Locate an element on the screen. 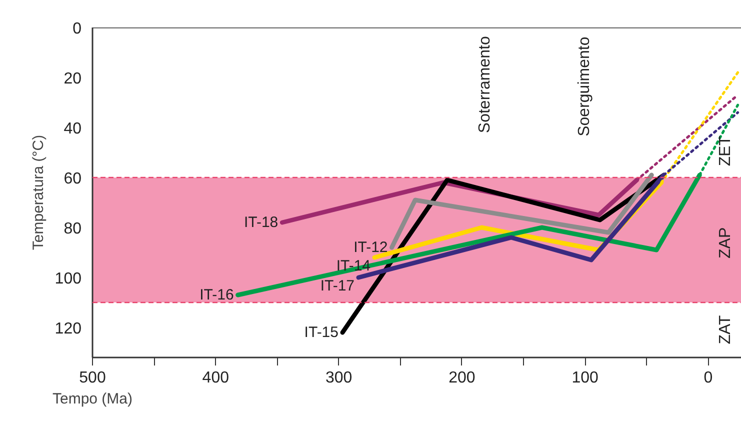  series-label: IT-12 is located at coordinates (371, 247).